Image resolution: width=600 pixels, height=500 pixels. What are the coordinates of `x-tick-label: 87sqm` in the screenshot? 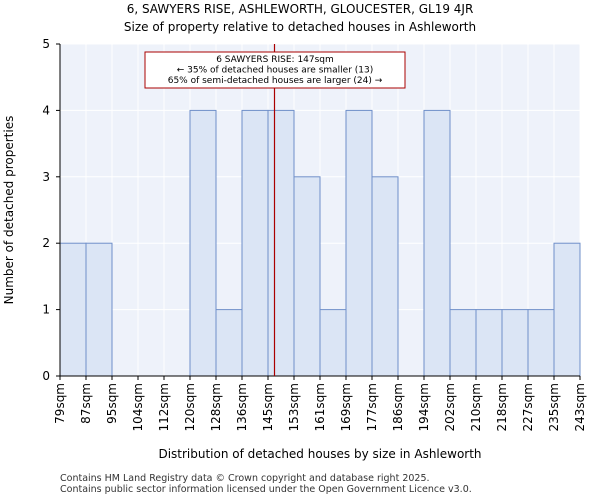 It's located at (86, 403).